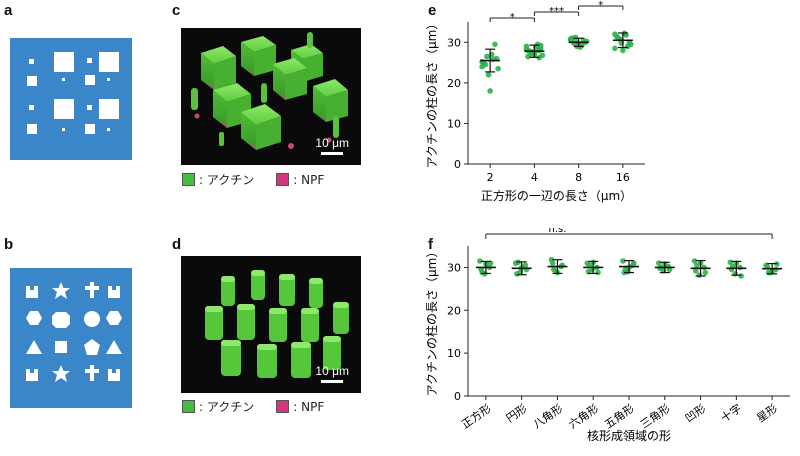 The image size is (800, 456). What do you see at coordinates (695, 413) in the screenshot?
I see `x-tick-label: 凹形` at bounding box center [695, 413].